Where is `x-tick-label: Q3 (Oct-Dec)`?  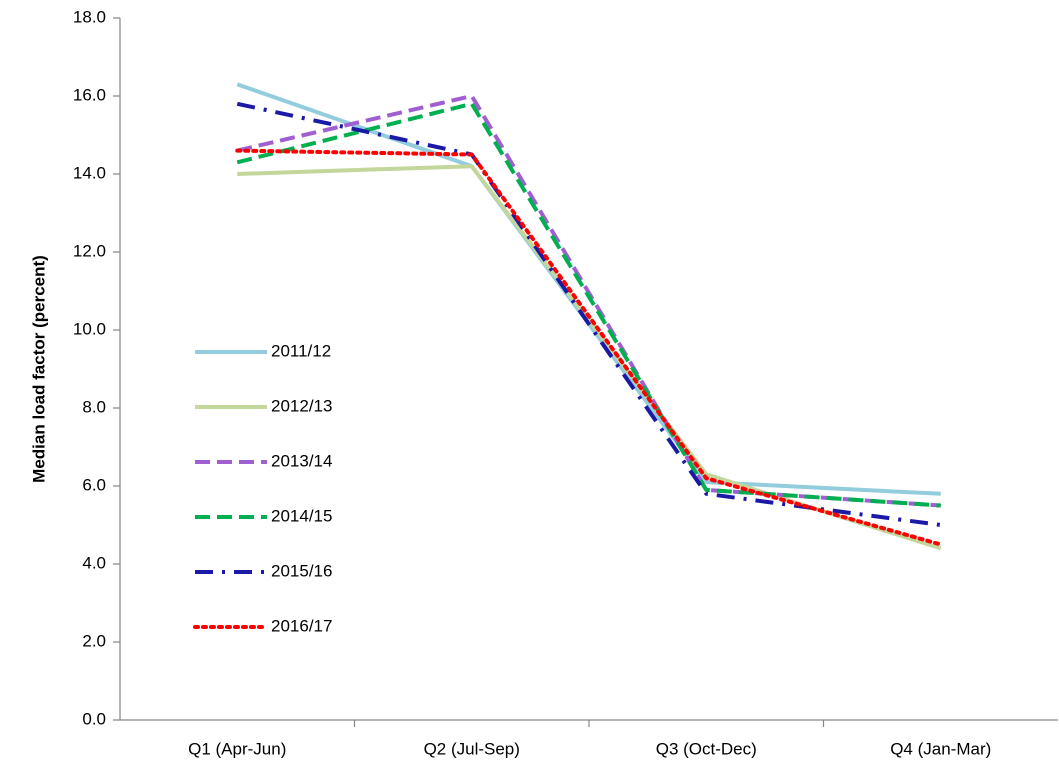 x-tick-label: Q3 (Oct-Dec) is located at coordinates (706, 748).